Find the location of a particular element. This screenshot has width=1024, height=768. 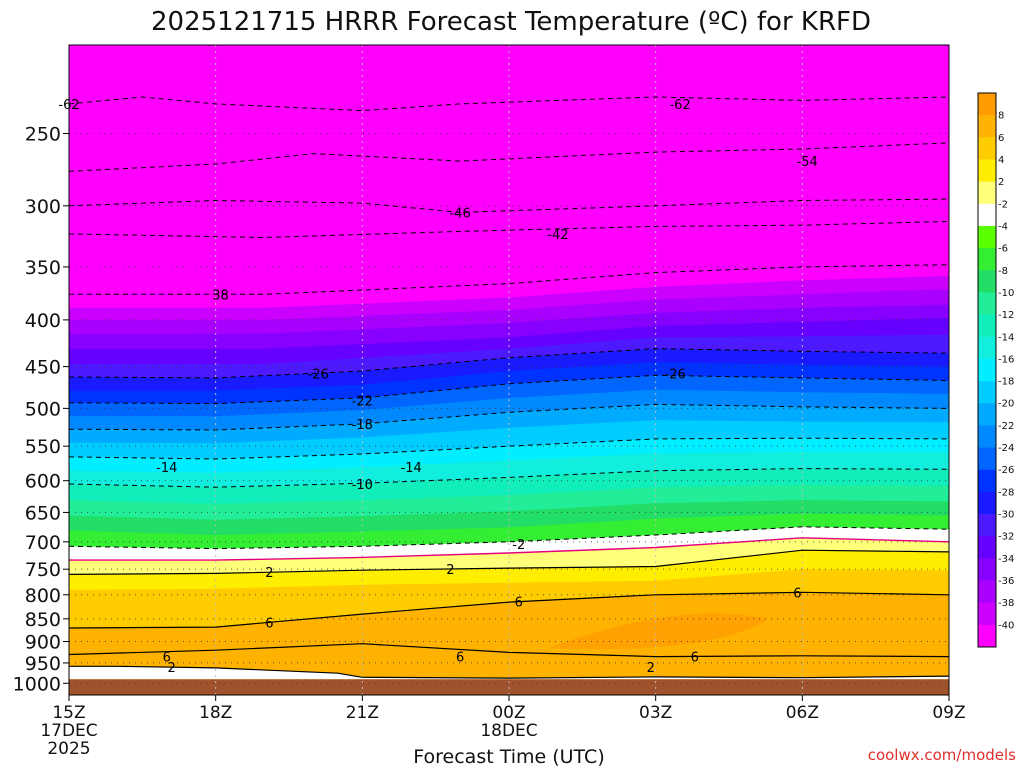

contour-label: 38 is located at coordinates (220, 295).